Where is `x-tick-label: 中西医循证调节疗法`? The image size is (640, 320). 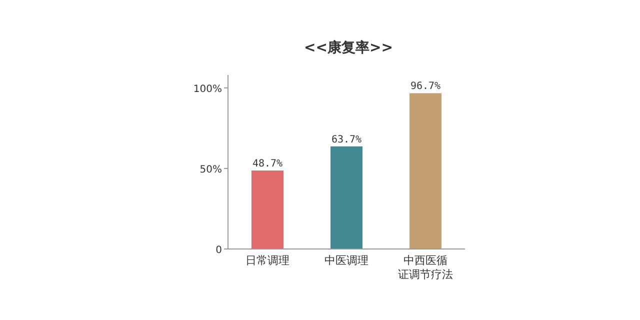
x-tick-label: 中西医循证调节疗法 is located at coordinates (425, 267).